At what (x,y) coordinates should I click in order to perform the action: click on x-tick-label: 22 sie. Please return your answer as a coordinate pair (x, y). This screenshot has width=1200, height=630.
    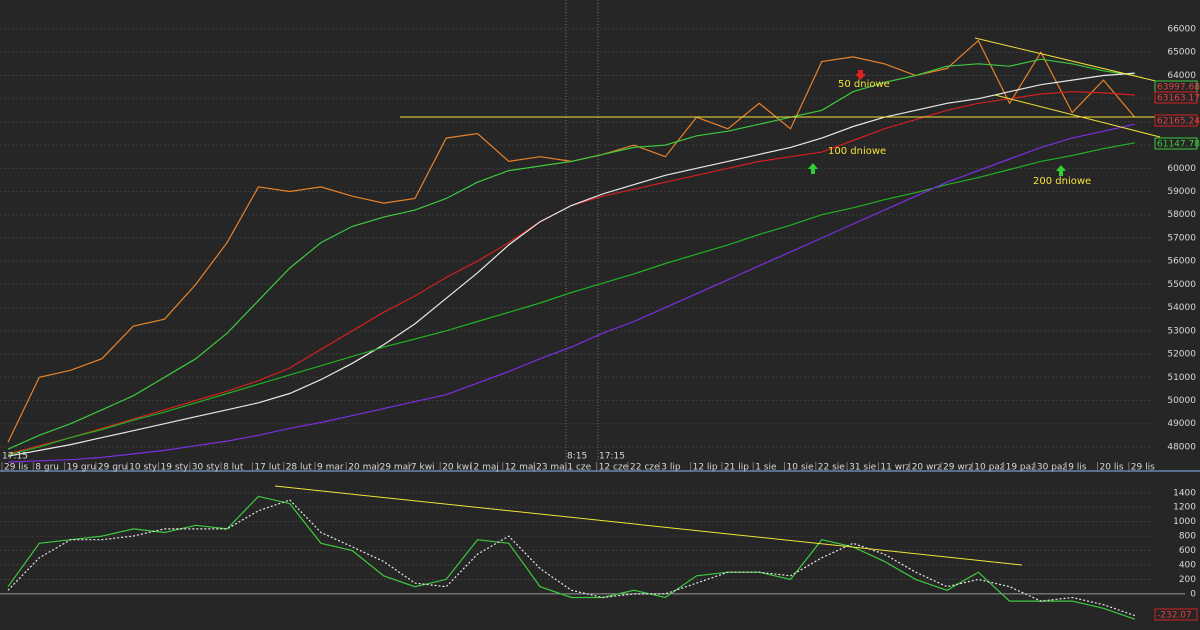
    Looking at the image, I should click on (832, 468).